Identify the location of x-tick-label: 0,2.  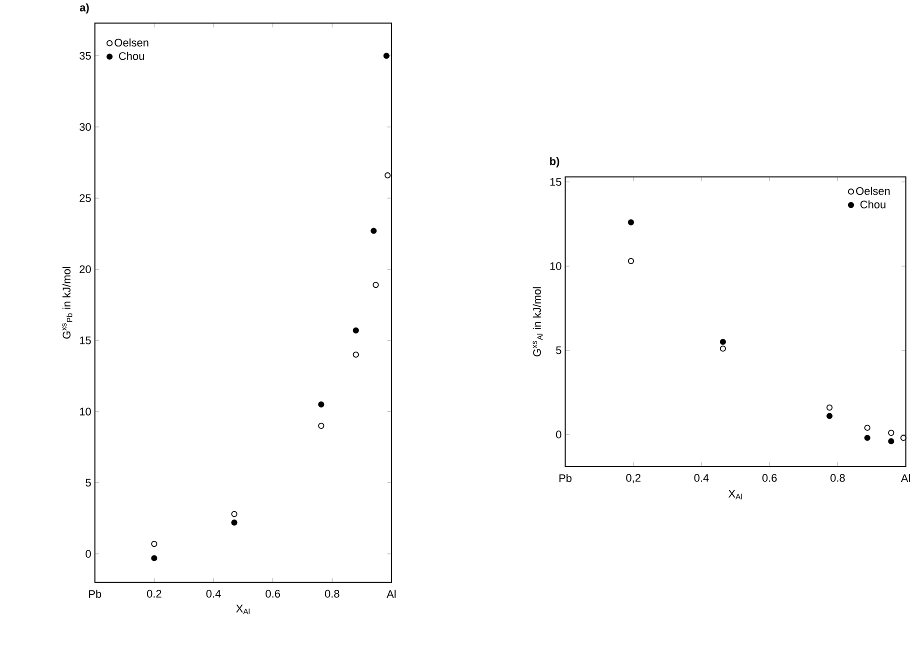
(633, 478).